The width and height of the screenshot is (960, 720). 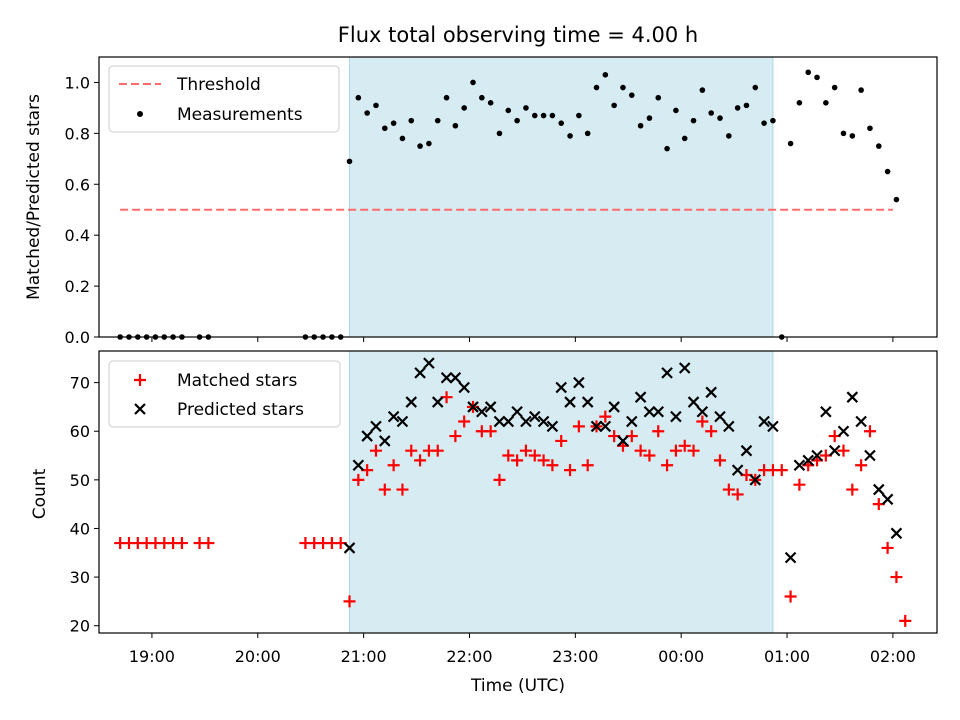 I want to click on legend-threshold-label: Threshold, so click(x=218, y=85).